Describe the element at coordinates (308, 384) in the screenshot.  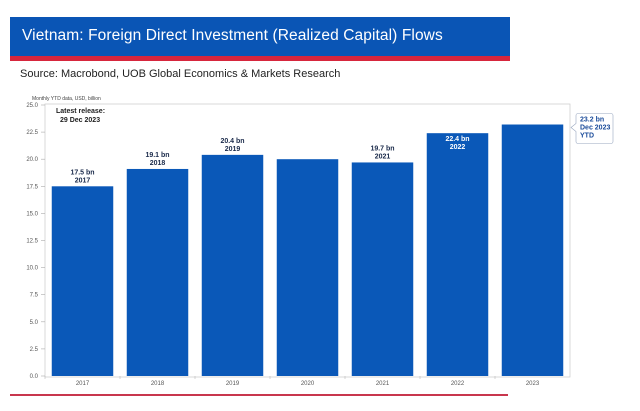
I see `x-tick-label: 2020` at that location.